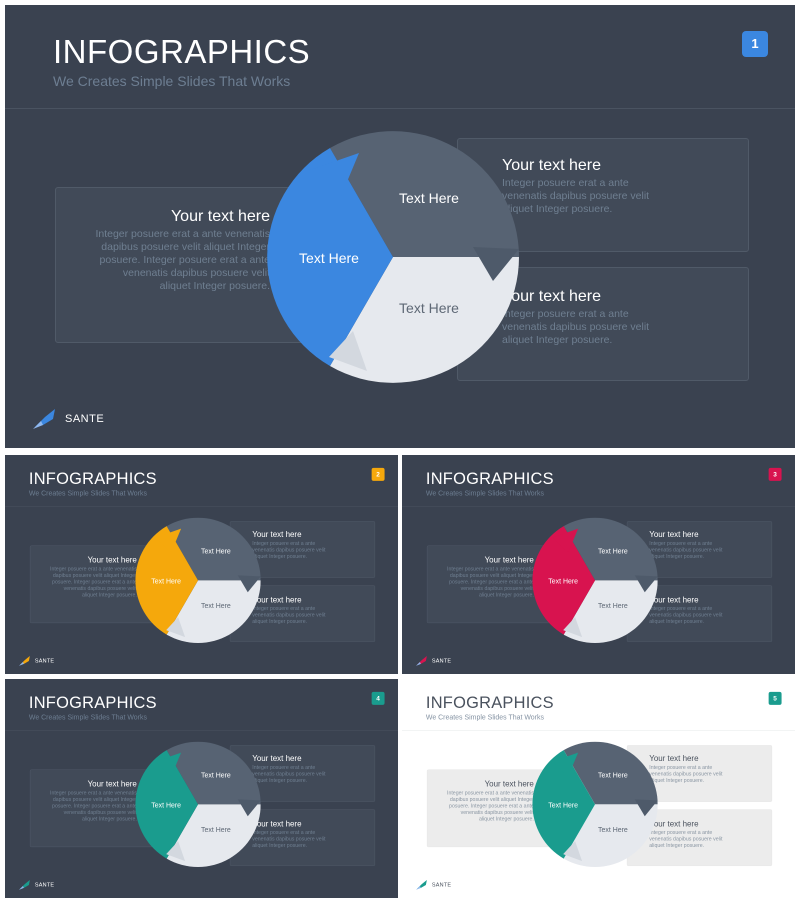 The image size is (800, 904). Describe the element at coordinates (755, 44) in the screenshot. I see `slide-number-badge: 1` at that location.